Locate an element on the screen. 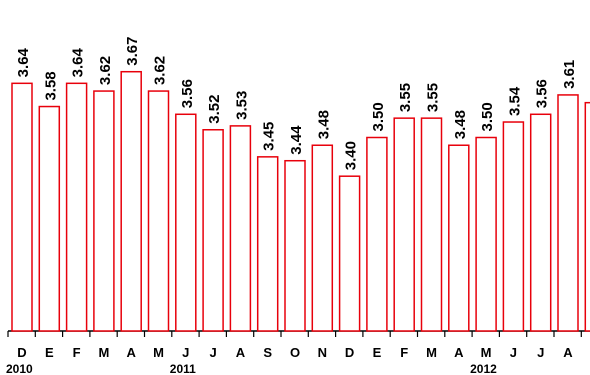 This screenshot has height=375, width=590. year-labels-group: 2010 2011 2012 is located at coordinates (251, 368).